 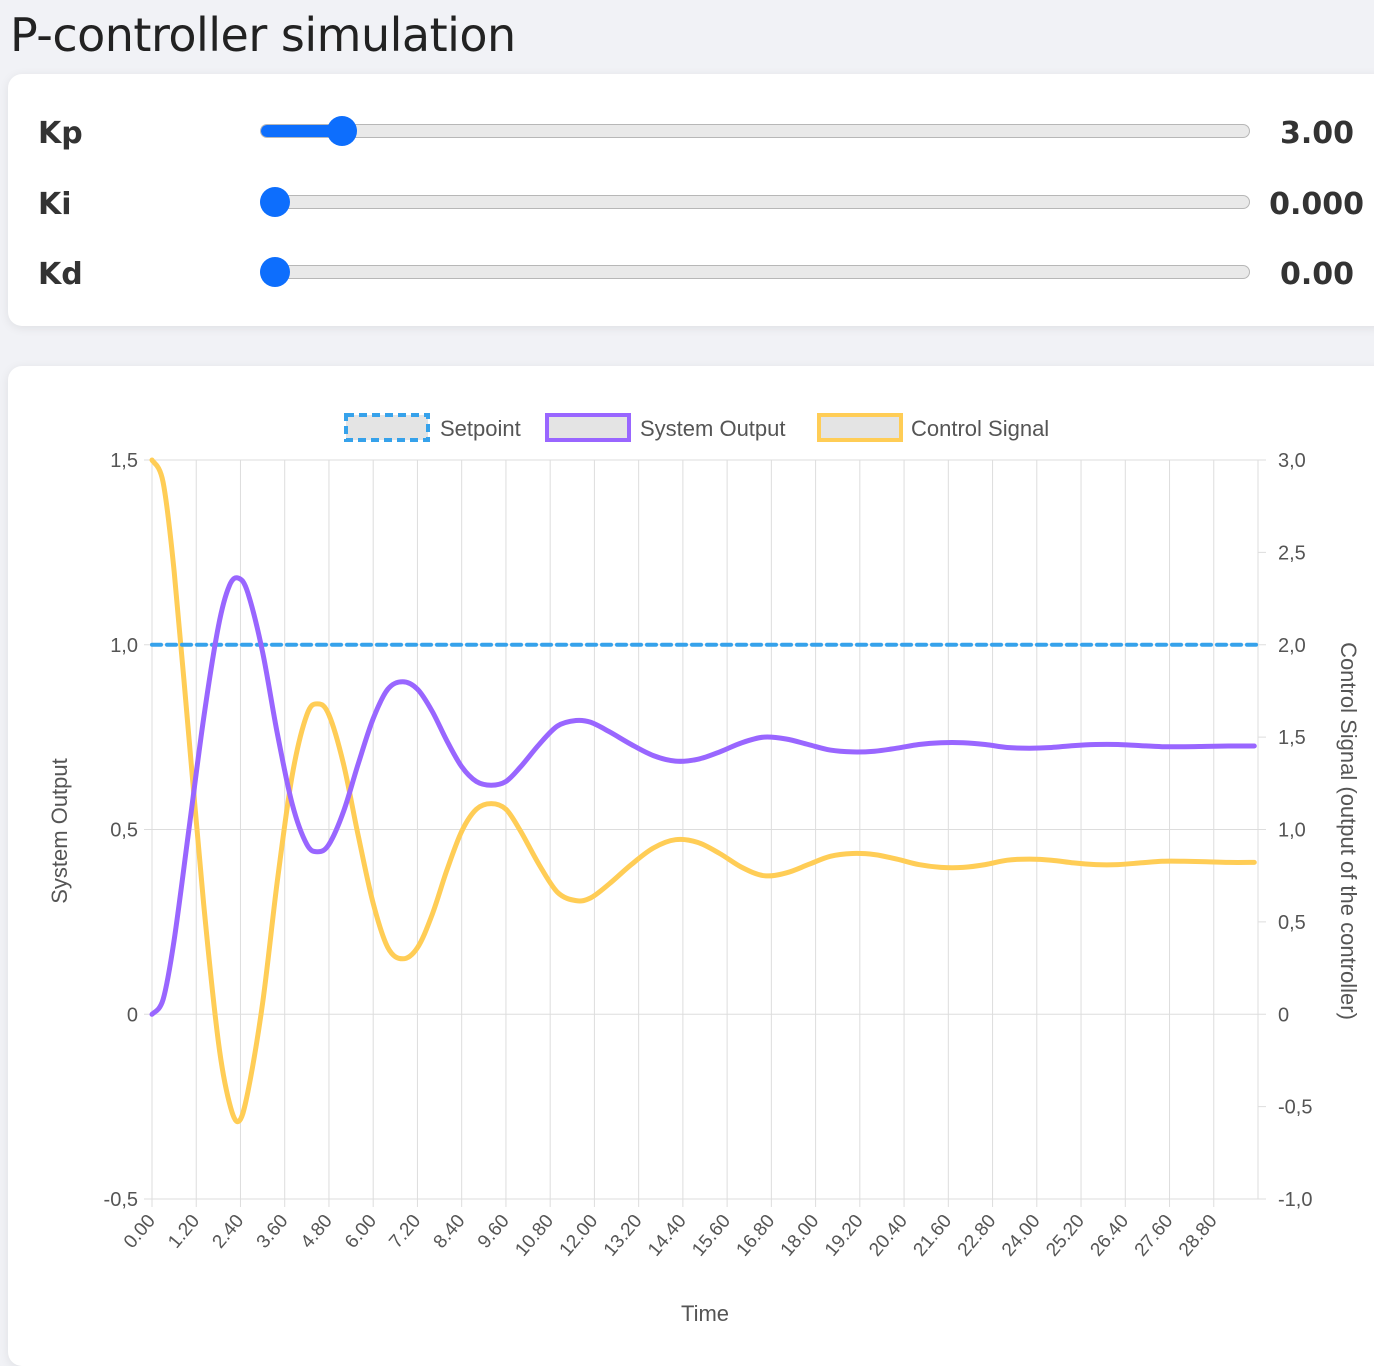 I want to click on x-tick-label: 28.80, so click(x=1198, y=1236).